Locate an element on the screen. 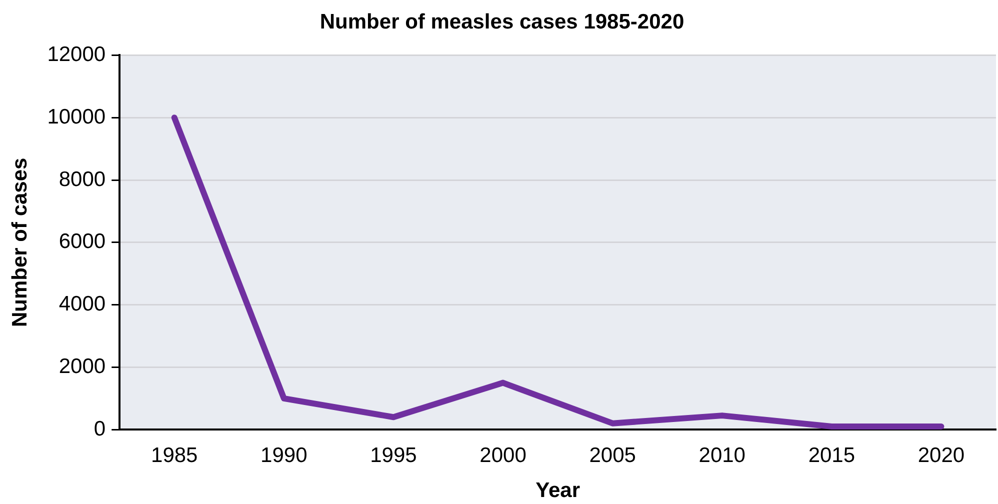 The image size is (998, 504). y-tick-label: 4000 is located at coordinates (82, 304).